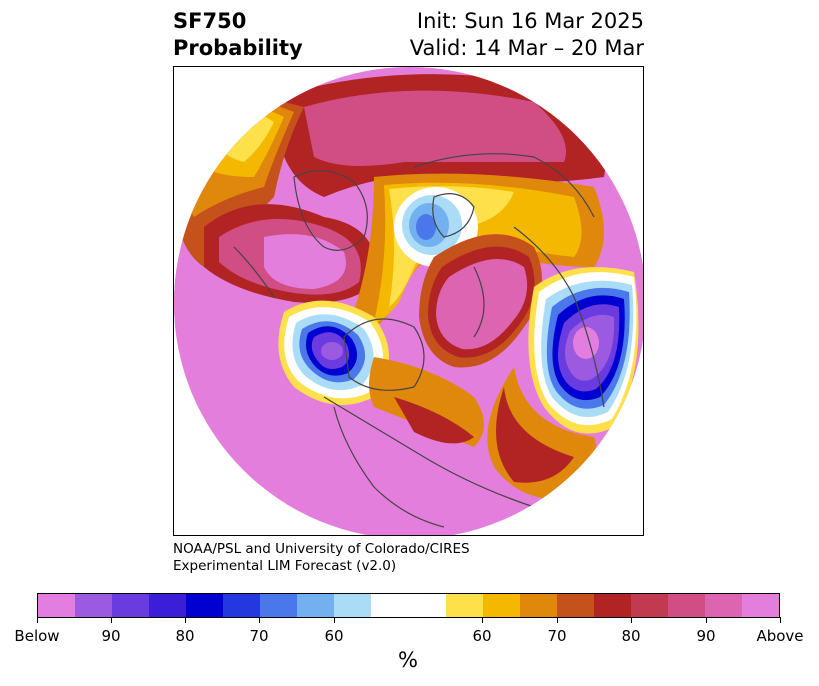 The height and width of the screenshot is (686, 819). Describe the element at coordinates (285, 566) in the screenshot. I see `credit-line2: Experimental LIM Forecast (v2.0)` at that location.